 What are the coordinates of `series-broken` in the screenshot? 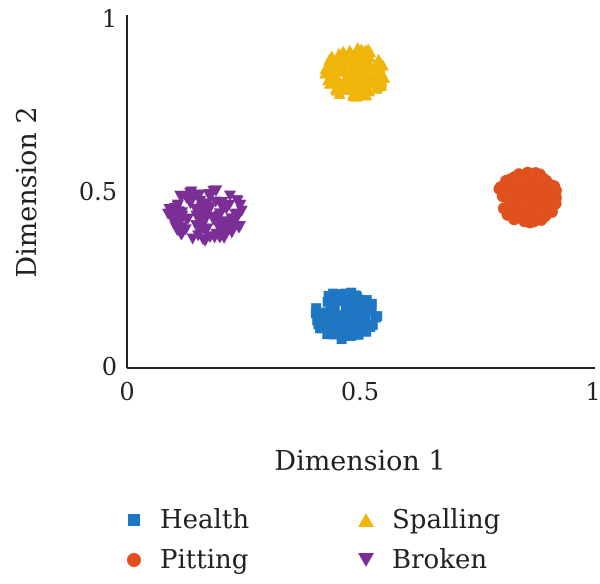 It's located at (204, 216).